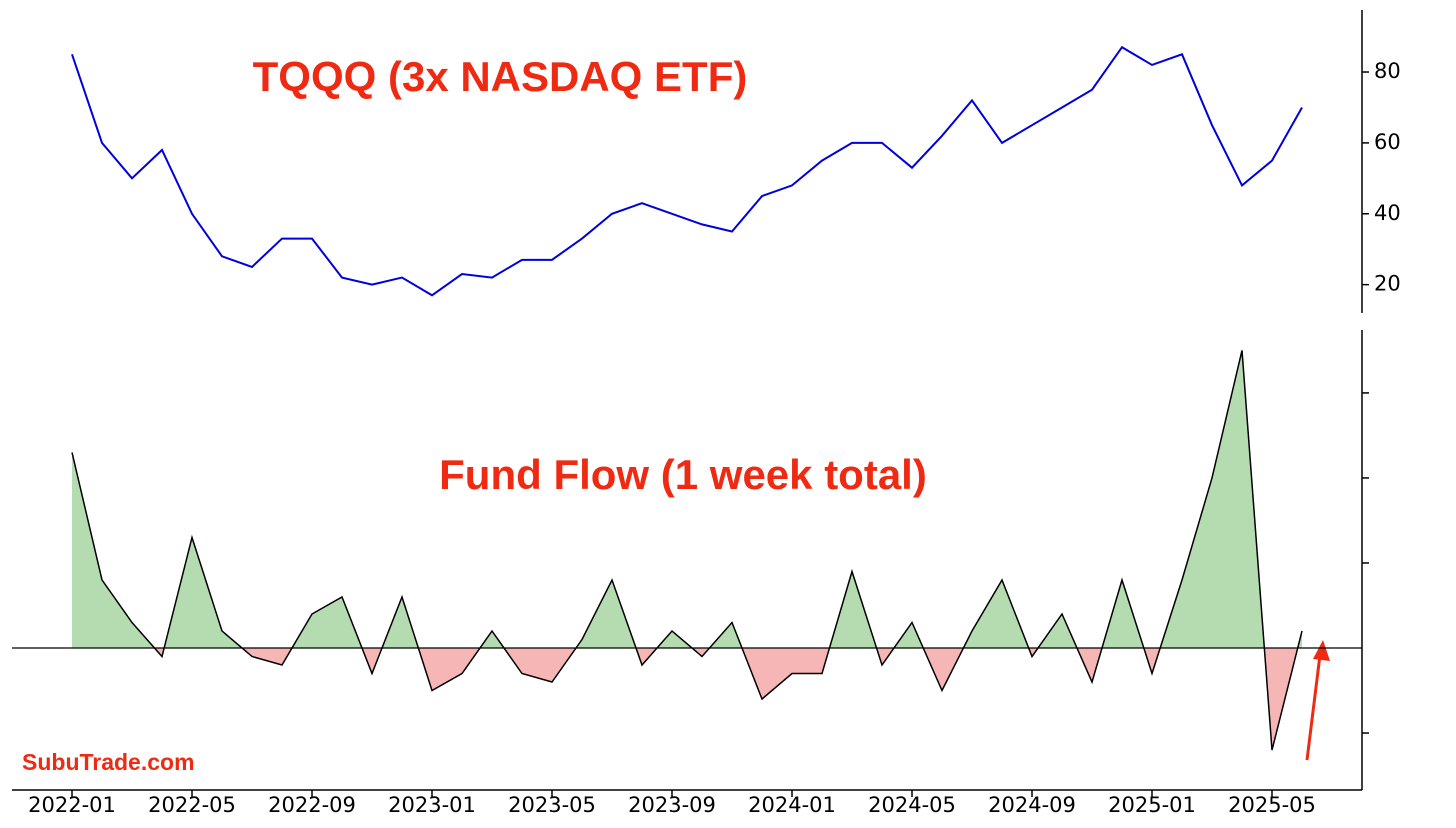 The height and width of the screenshot is (828, 1456). I want to click on x-tick-label: 2023-05, so click(552, 805).